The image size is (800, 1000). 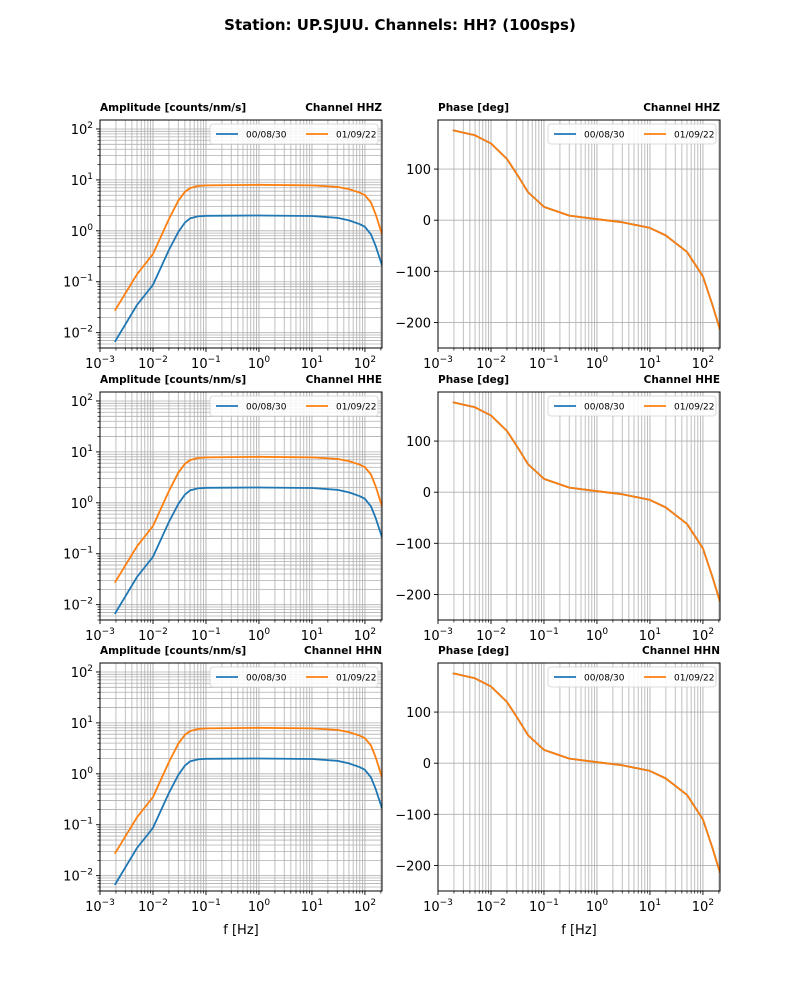 I want to click on panel-title-right: Channel HHZ, so click(x=343, y=108).